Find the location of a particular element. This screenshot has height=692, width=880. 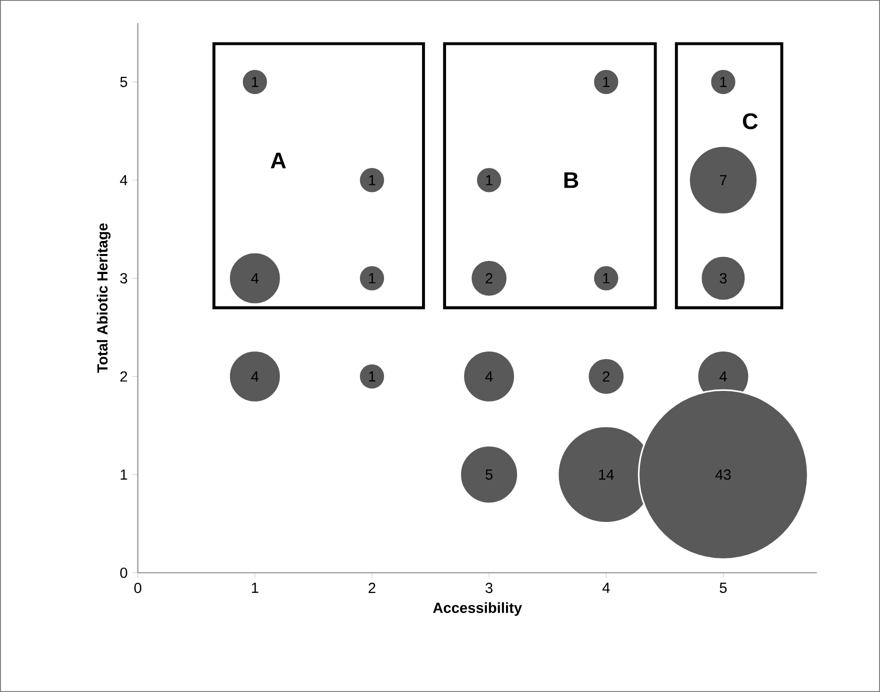

x-tick-label: 2 is located at coordinates (372, 588).